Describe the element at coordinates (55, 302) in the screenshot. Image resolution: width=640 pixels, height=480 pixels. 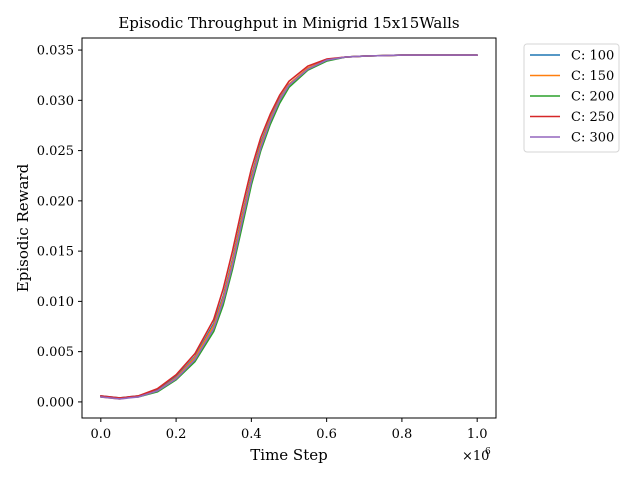
I see `y-tick-label: 0.010` at that location.